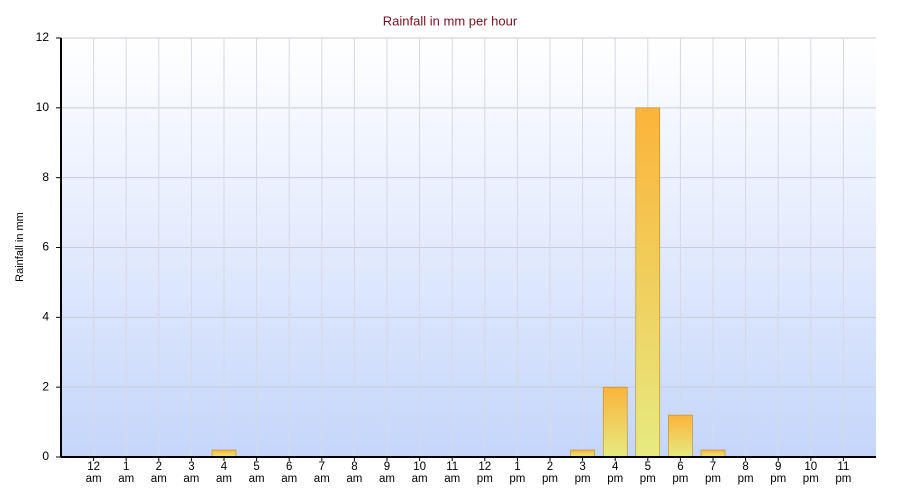 The width and height of the screenshot is (900, 500). I want to click on x-tick-label: 4 pm, so click(615, 473).